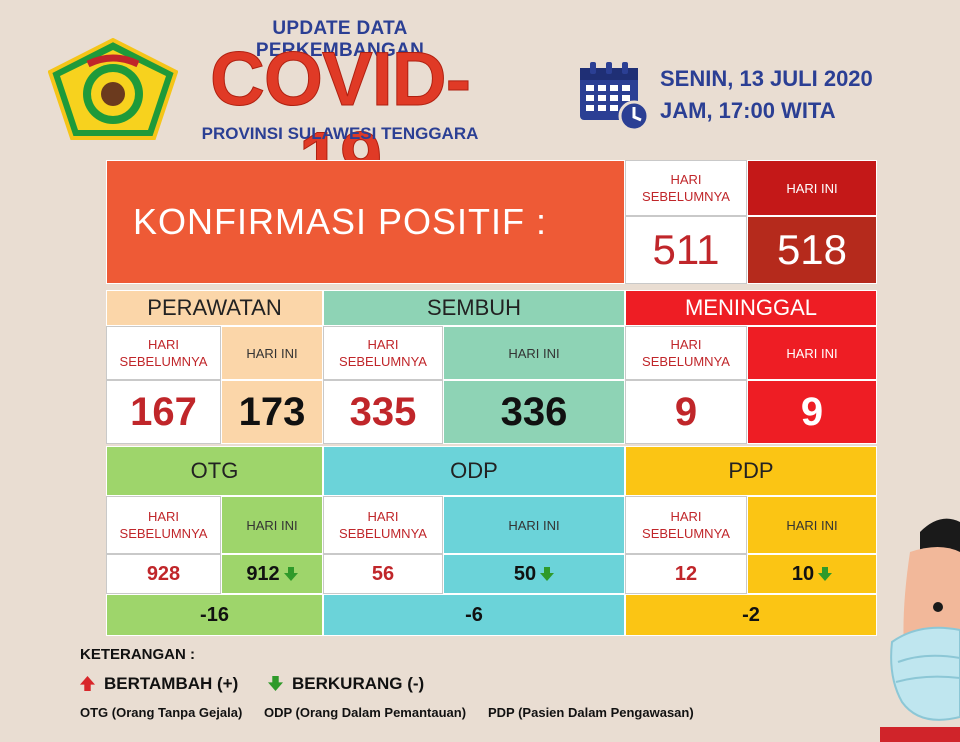 The image size is (960, 742). I want to click on pdp-prev-label: HARI SEBELUMNYA, so click(686, 525).